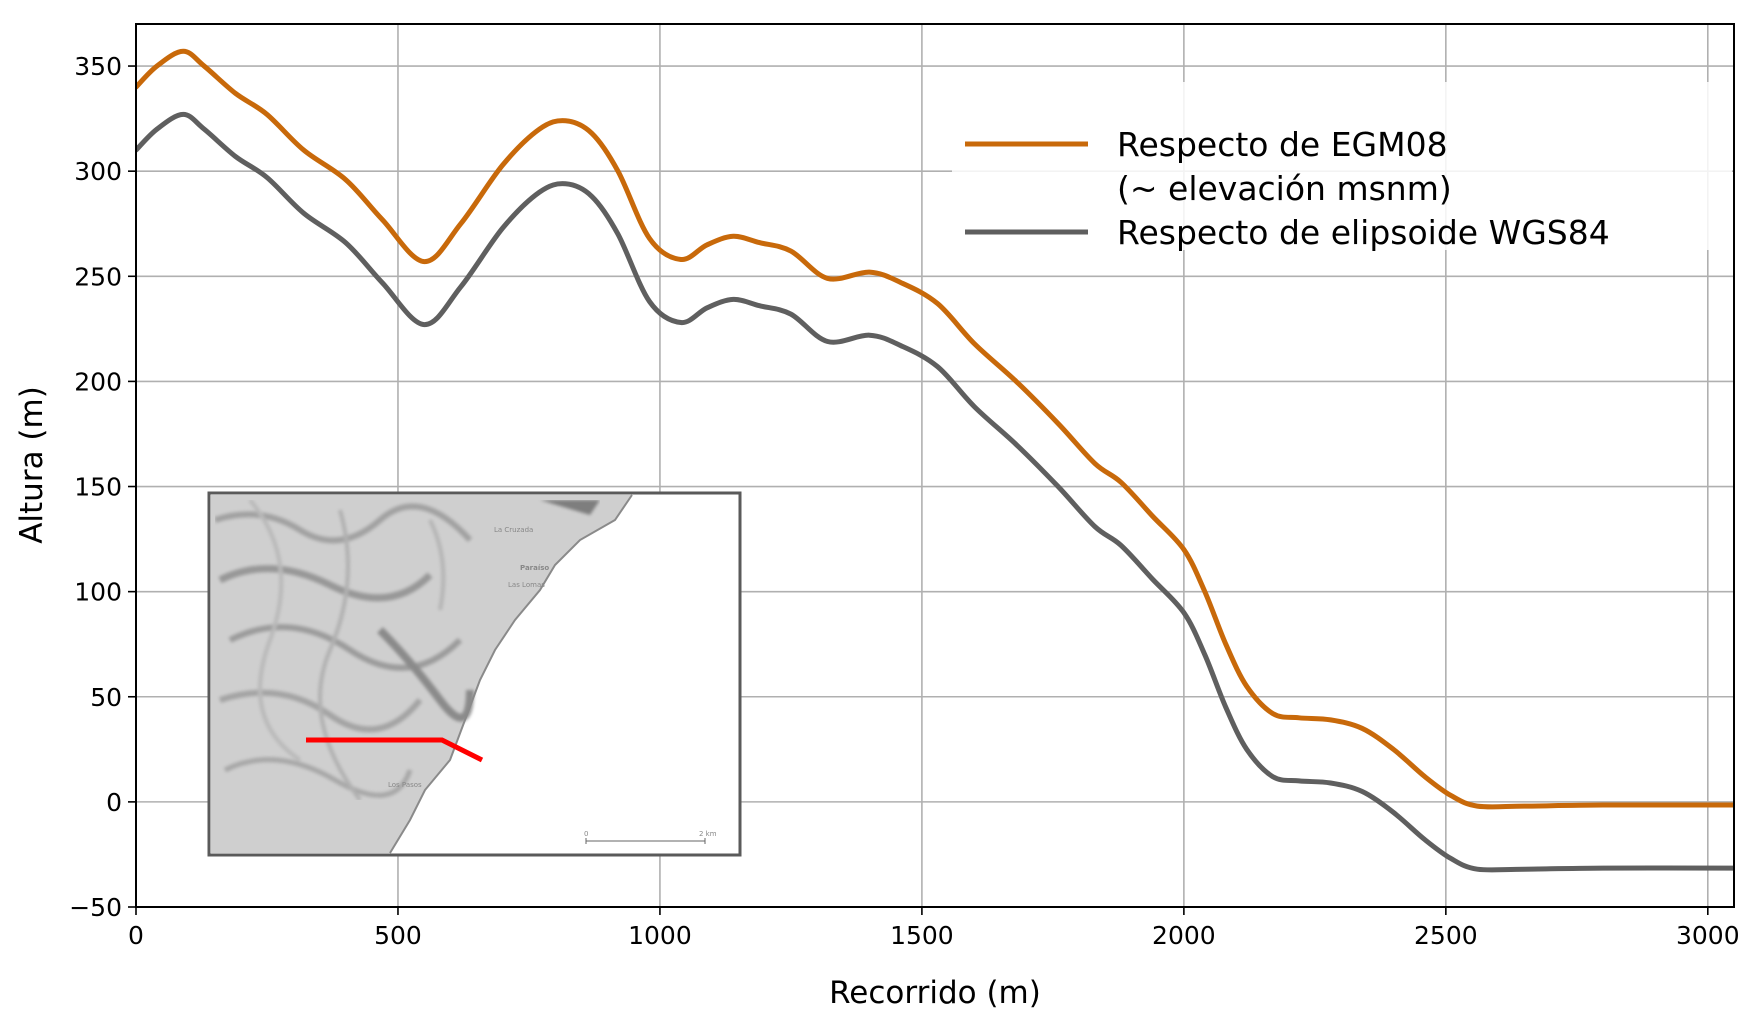 The width and height of the screenshot is (1764, 1018). I want to click on inset-scale-end: 2 km, so click(708, 834).